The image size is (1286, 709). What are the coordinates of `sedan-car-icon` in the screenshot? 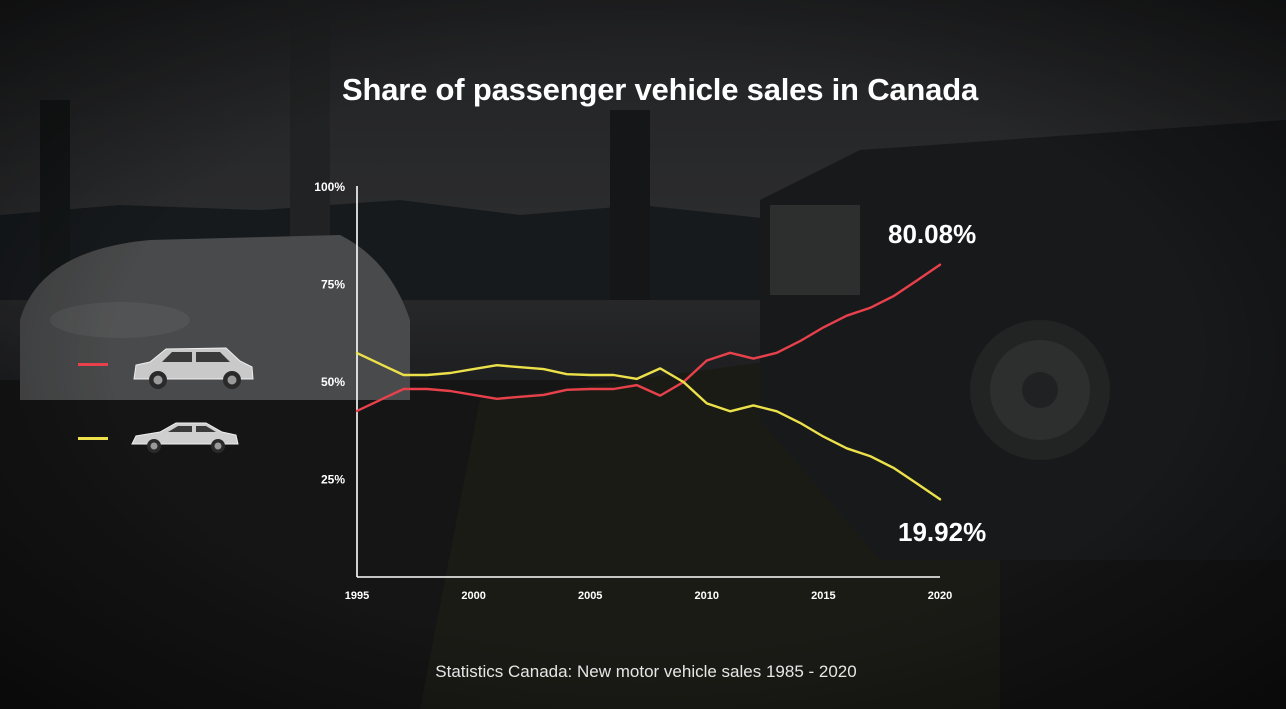 It's located at (185, 437).